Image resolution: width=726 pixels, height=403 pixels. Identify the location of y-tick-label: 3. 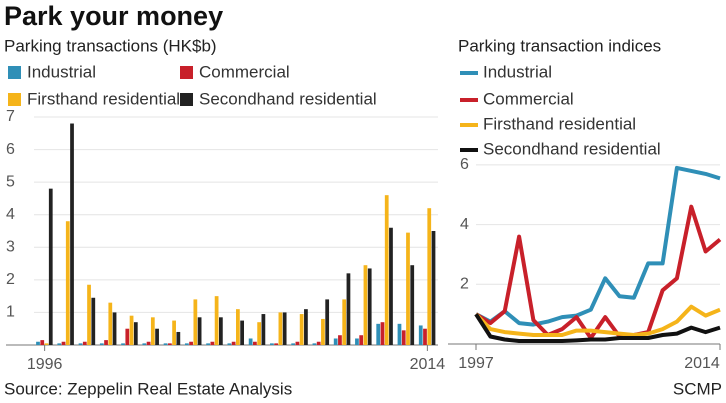
(10, 247).